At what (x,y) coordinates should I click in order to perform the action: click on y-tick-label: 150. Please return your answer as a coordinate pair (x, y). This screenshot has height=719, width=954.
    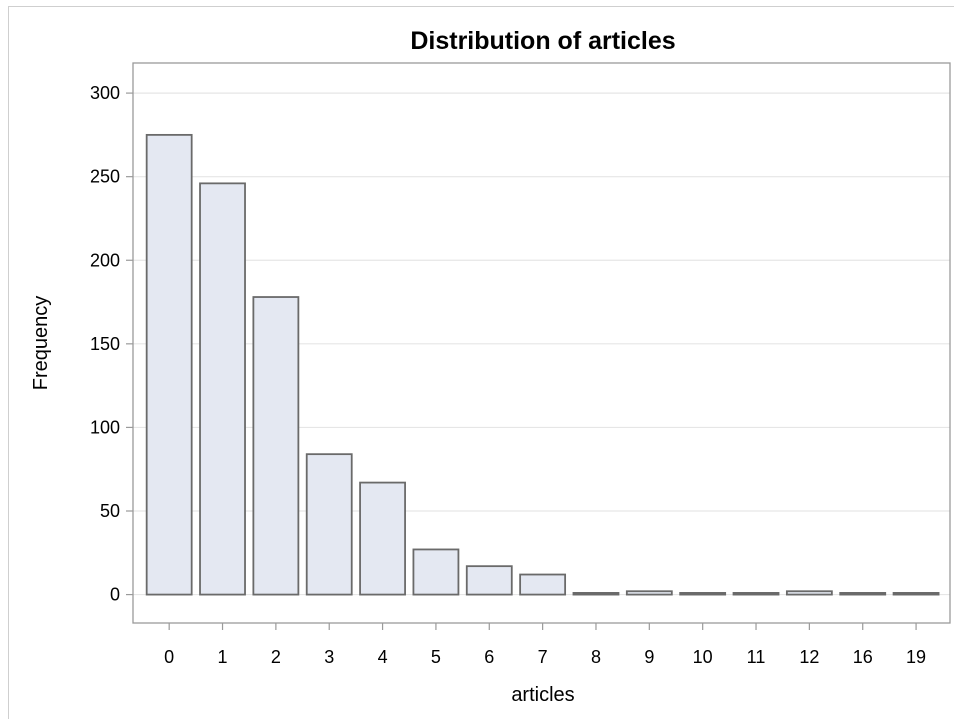
    Looking at the image, I should click on (105, 344).